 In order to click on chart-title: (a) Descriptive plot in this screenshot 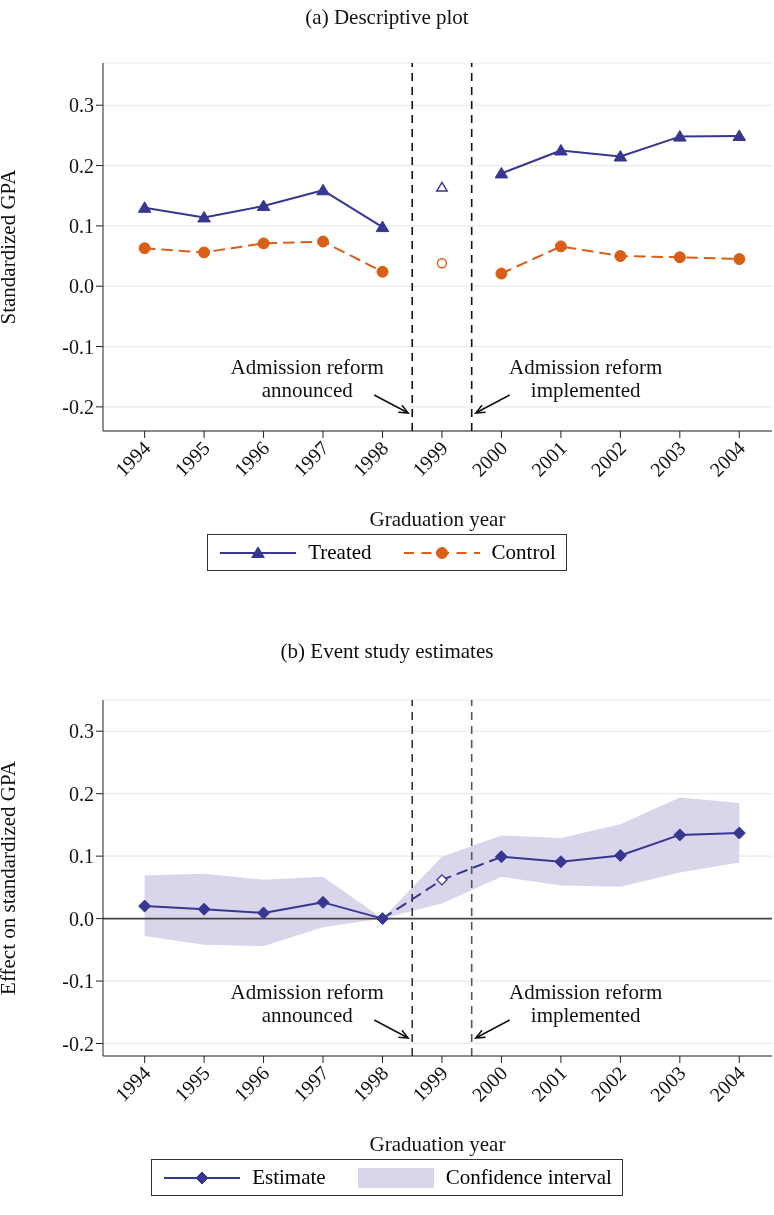, I will do `click(387, 17)`.